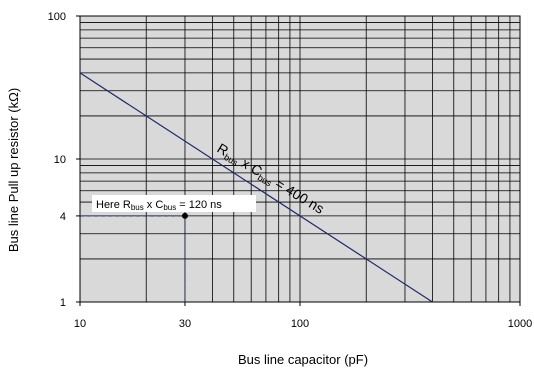 Image resolution: width=534 pixels, height=374 pixels. I want to click on point-annotation-main: Here R, so click(113, 205).